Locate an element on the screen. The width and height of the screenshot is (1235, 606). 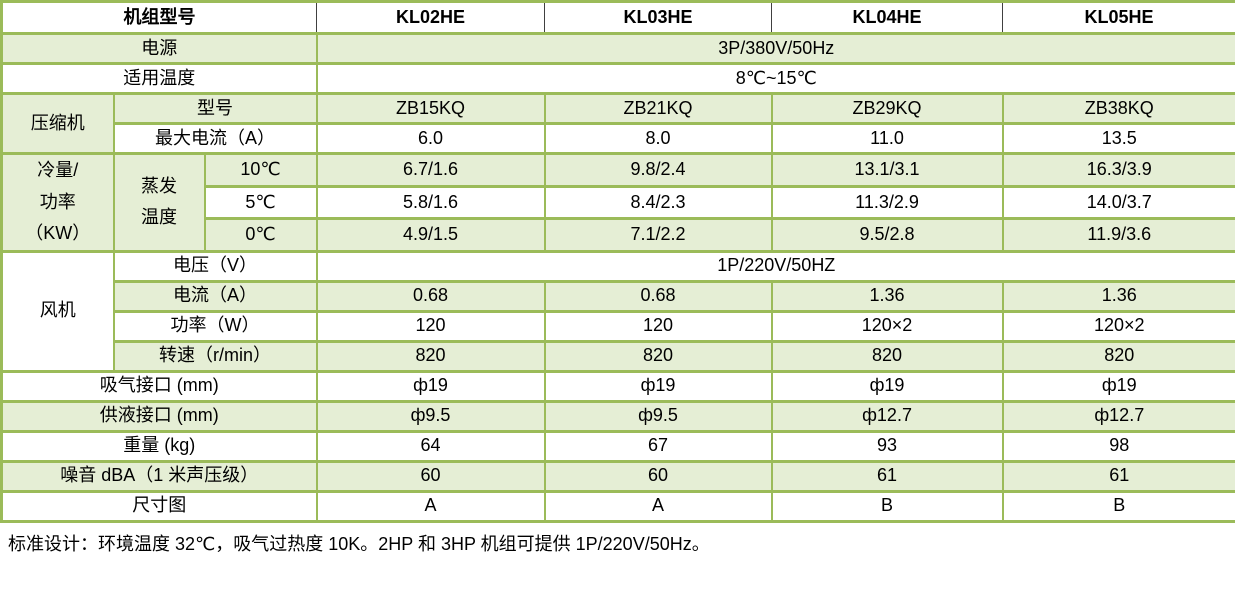
row-label-fan-power: 功率（W） is located at coordinates (215, 326).